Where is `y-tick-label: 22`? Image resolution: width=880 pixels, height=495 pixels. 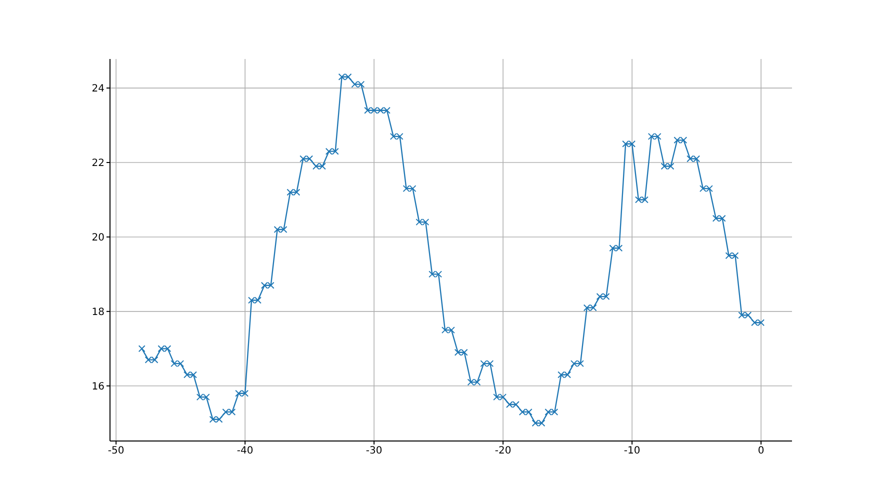
y-tick-label: 22 is located at coordinates (98, 164).